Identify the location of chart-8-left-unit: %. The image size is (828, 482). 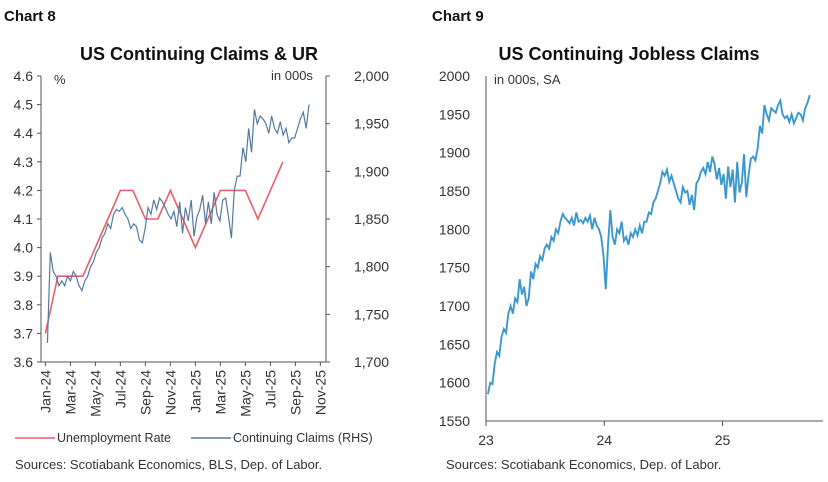
(60, 79).